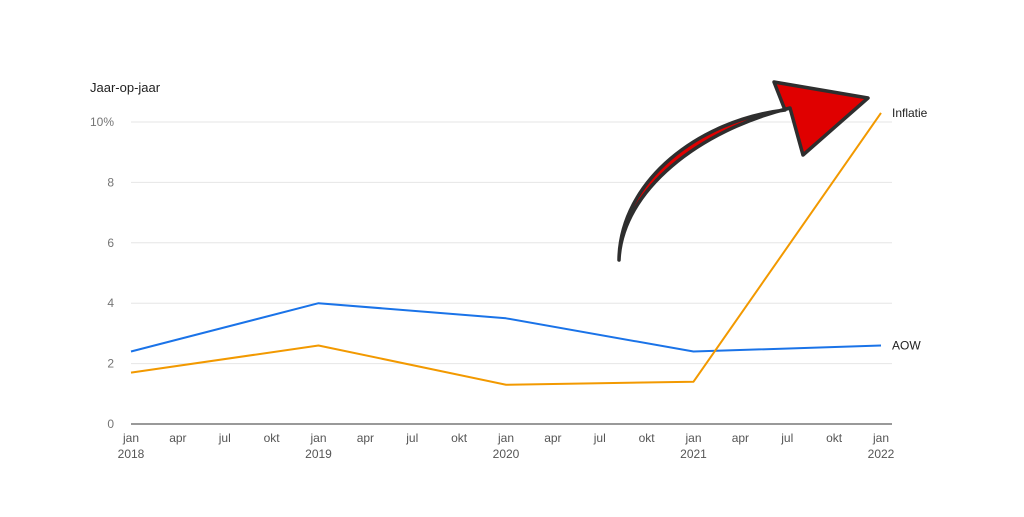 This screenshot has width=1024, height=517. I want to click on series-label-inflatie: Inflatie, so click(910, 113).